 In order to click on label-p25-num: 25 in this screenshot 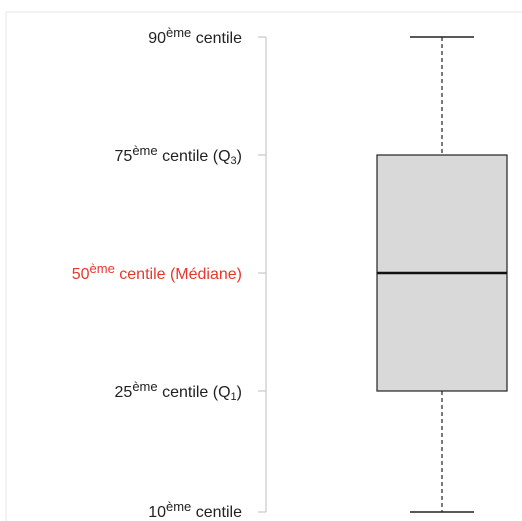, I will do `click(124, 392)`.